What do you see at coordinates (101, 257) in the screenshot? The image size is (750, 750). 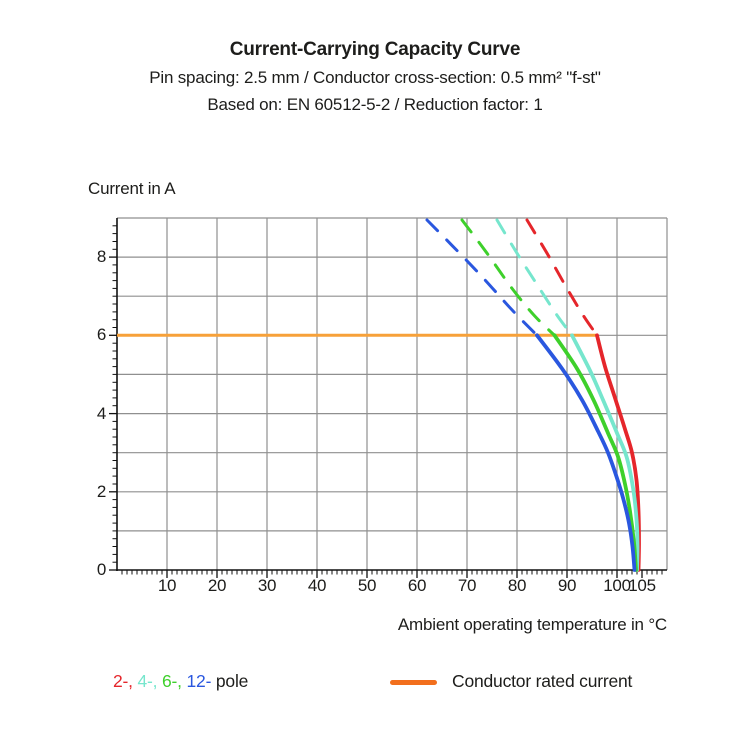 I see `y-tick-label: 8` at bounding box center [101, 257].